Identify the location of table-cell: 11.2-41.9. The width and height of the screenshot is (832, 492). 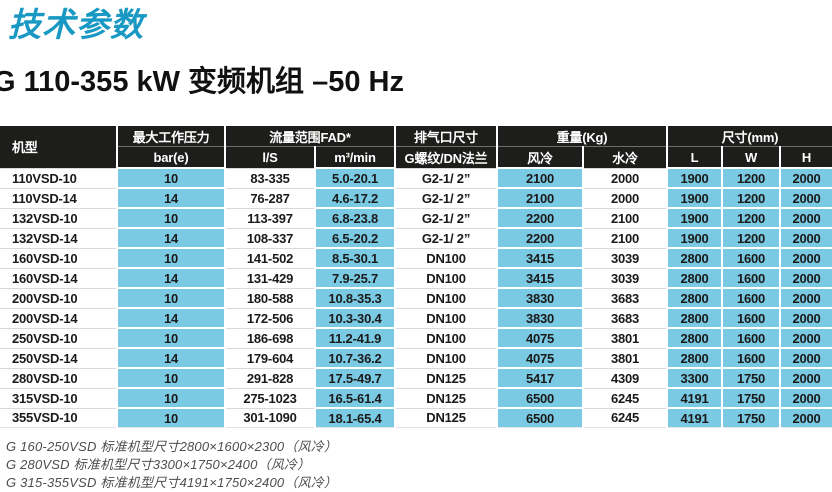
(354, 337).